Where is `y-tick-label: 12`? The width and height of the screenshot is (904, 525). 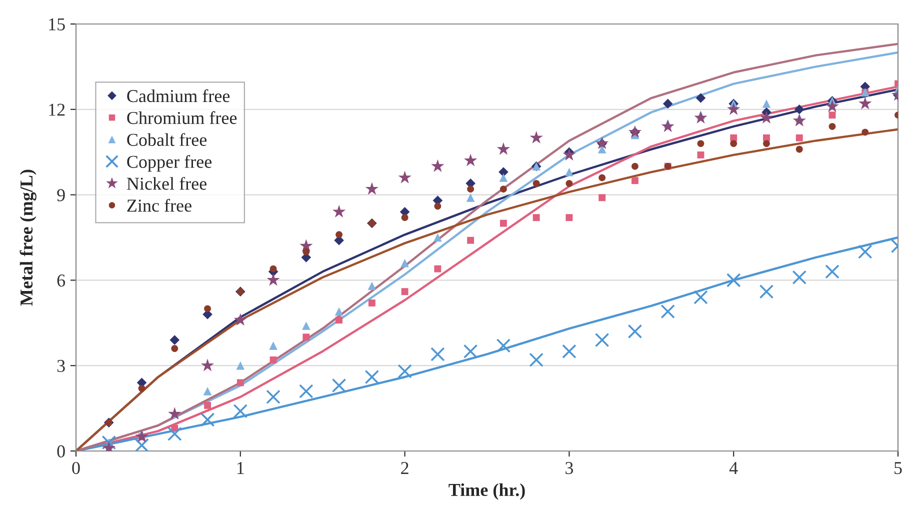 y-tick-label: 12 is located at coordinates (57, 110).